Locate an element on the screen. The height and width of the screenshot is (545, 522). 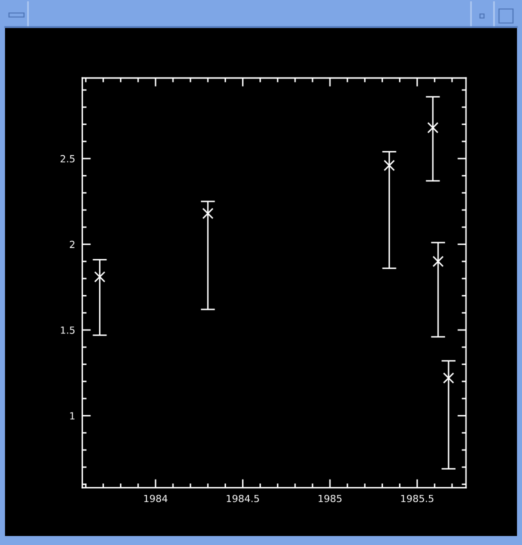
y-tick-label: 2 is located at coordinates (72, 244).